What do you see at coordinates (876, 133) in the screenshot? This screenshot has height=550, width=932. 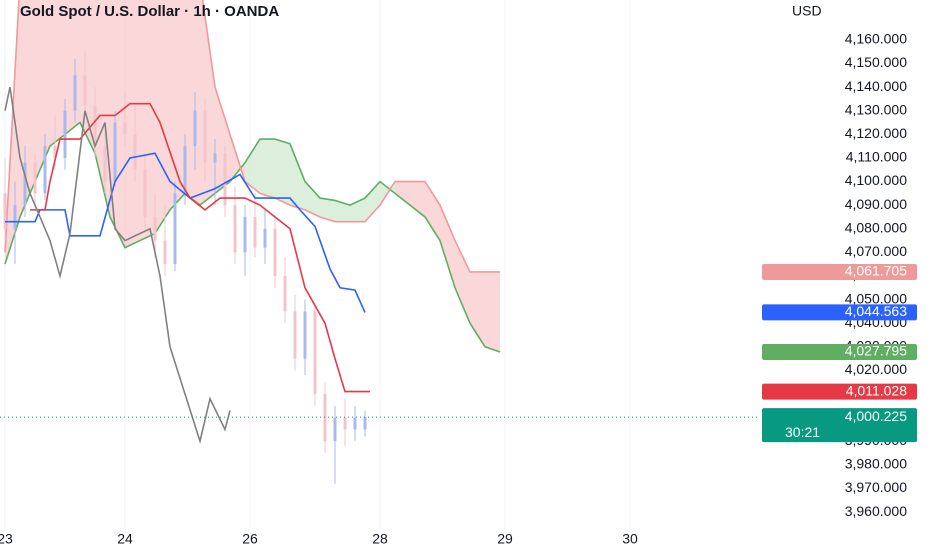 I see `y-tick-label: 4,120.000` at bounding box center [876, 133].